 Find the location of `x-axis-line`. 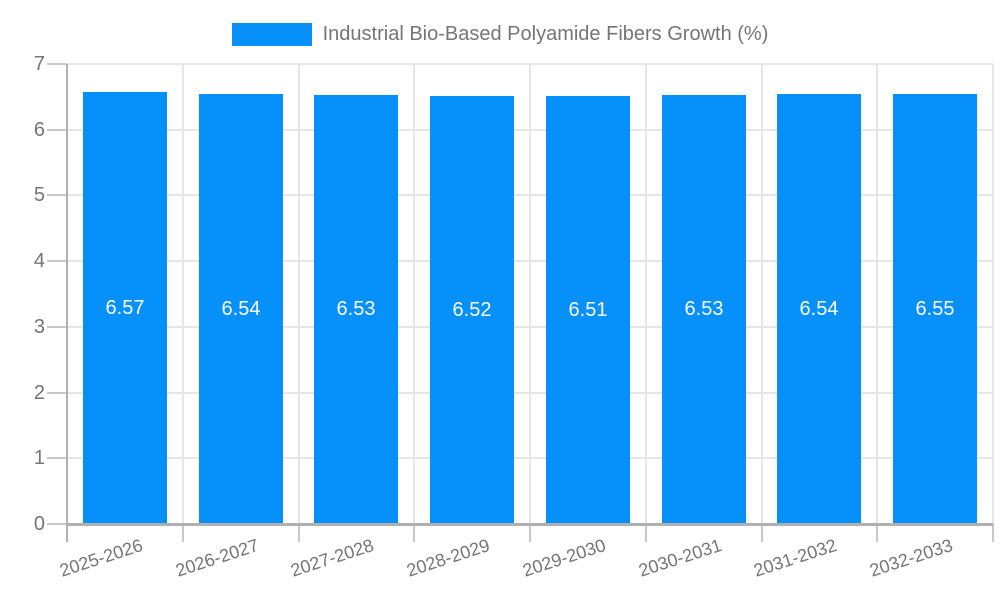

x-axis-line is located at coordinates (530, 524).